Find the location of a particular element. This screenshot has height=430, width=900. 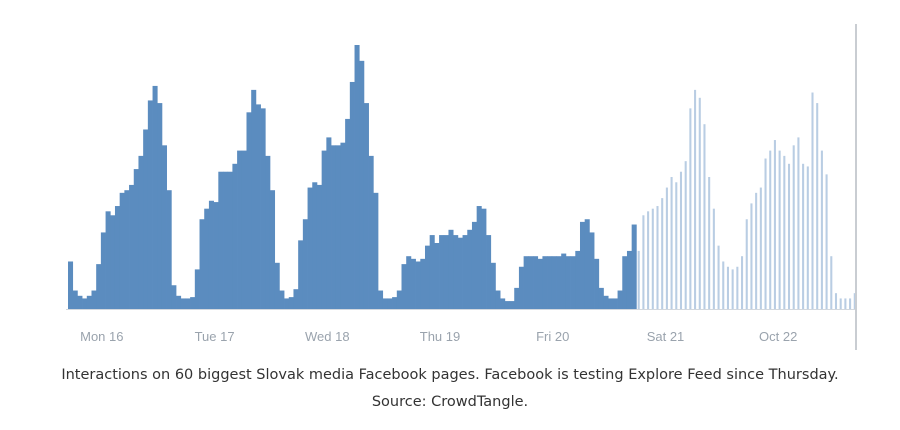

chart-source: Source: CrowdTangle. is located at coordinates (450, 402).